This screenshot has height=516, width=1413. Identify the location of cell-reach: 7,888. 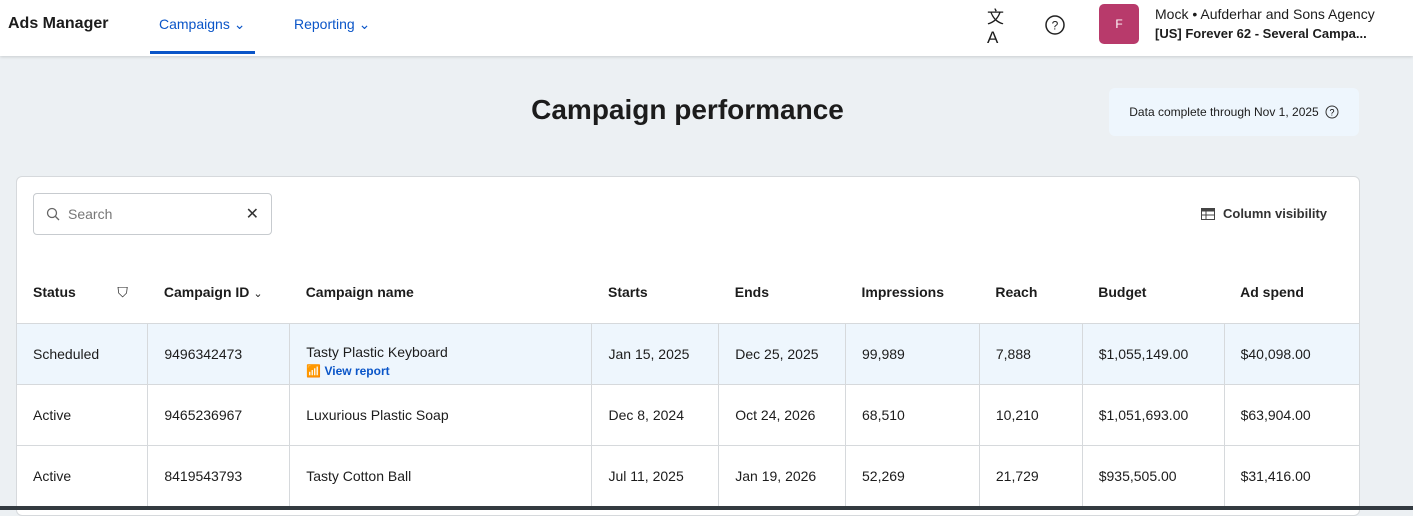
(1031, 354).